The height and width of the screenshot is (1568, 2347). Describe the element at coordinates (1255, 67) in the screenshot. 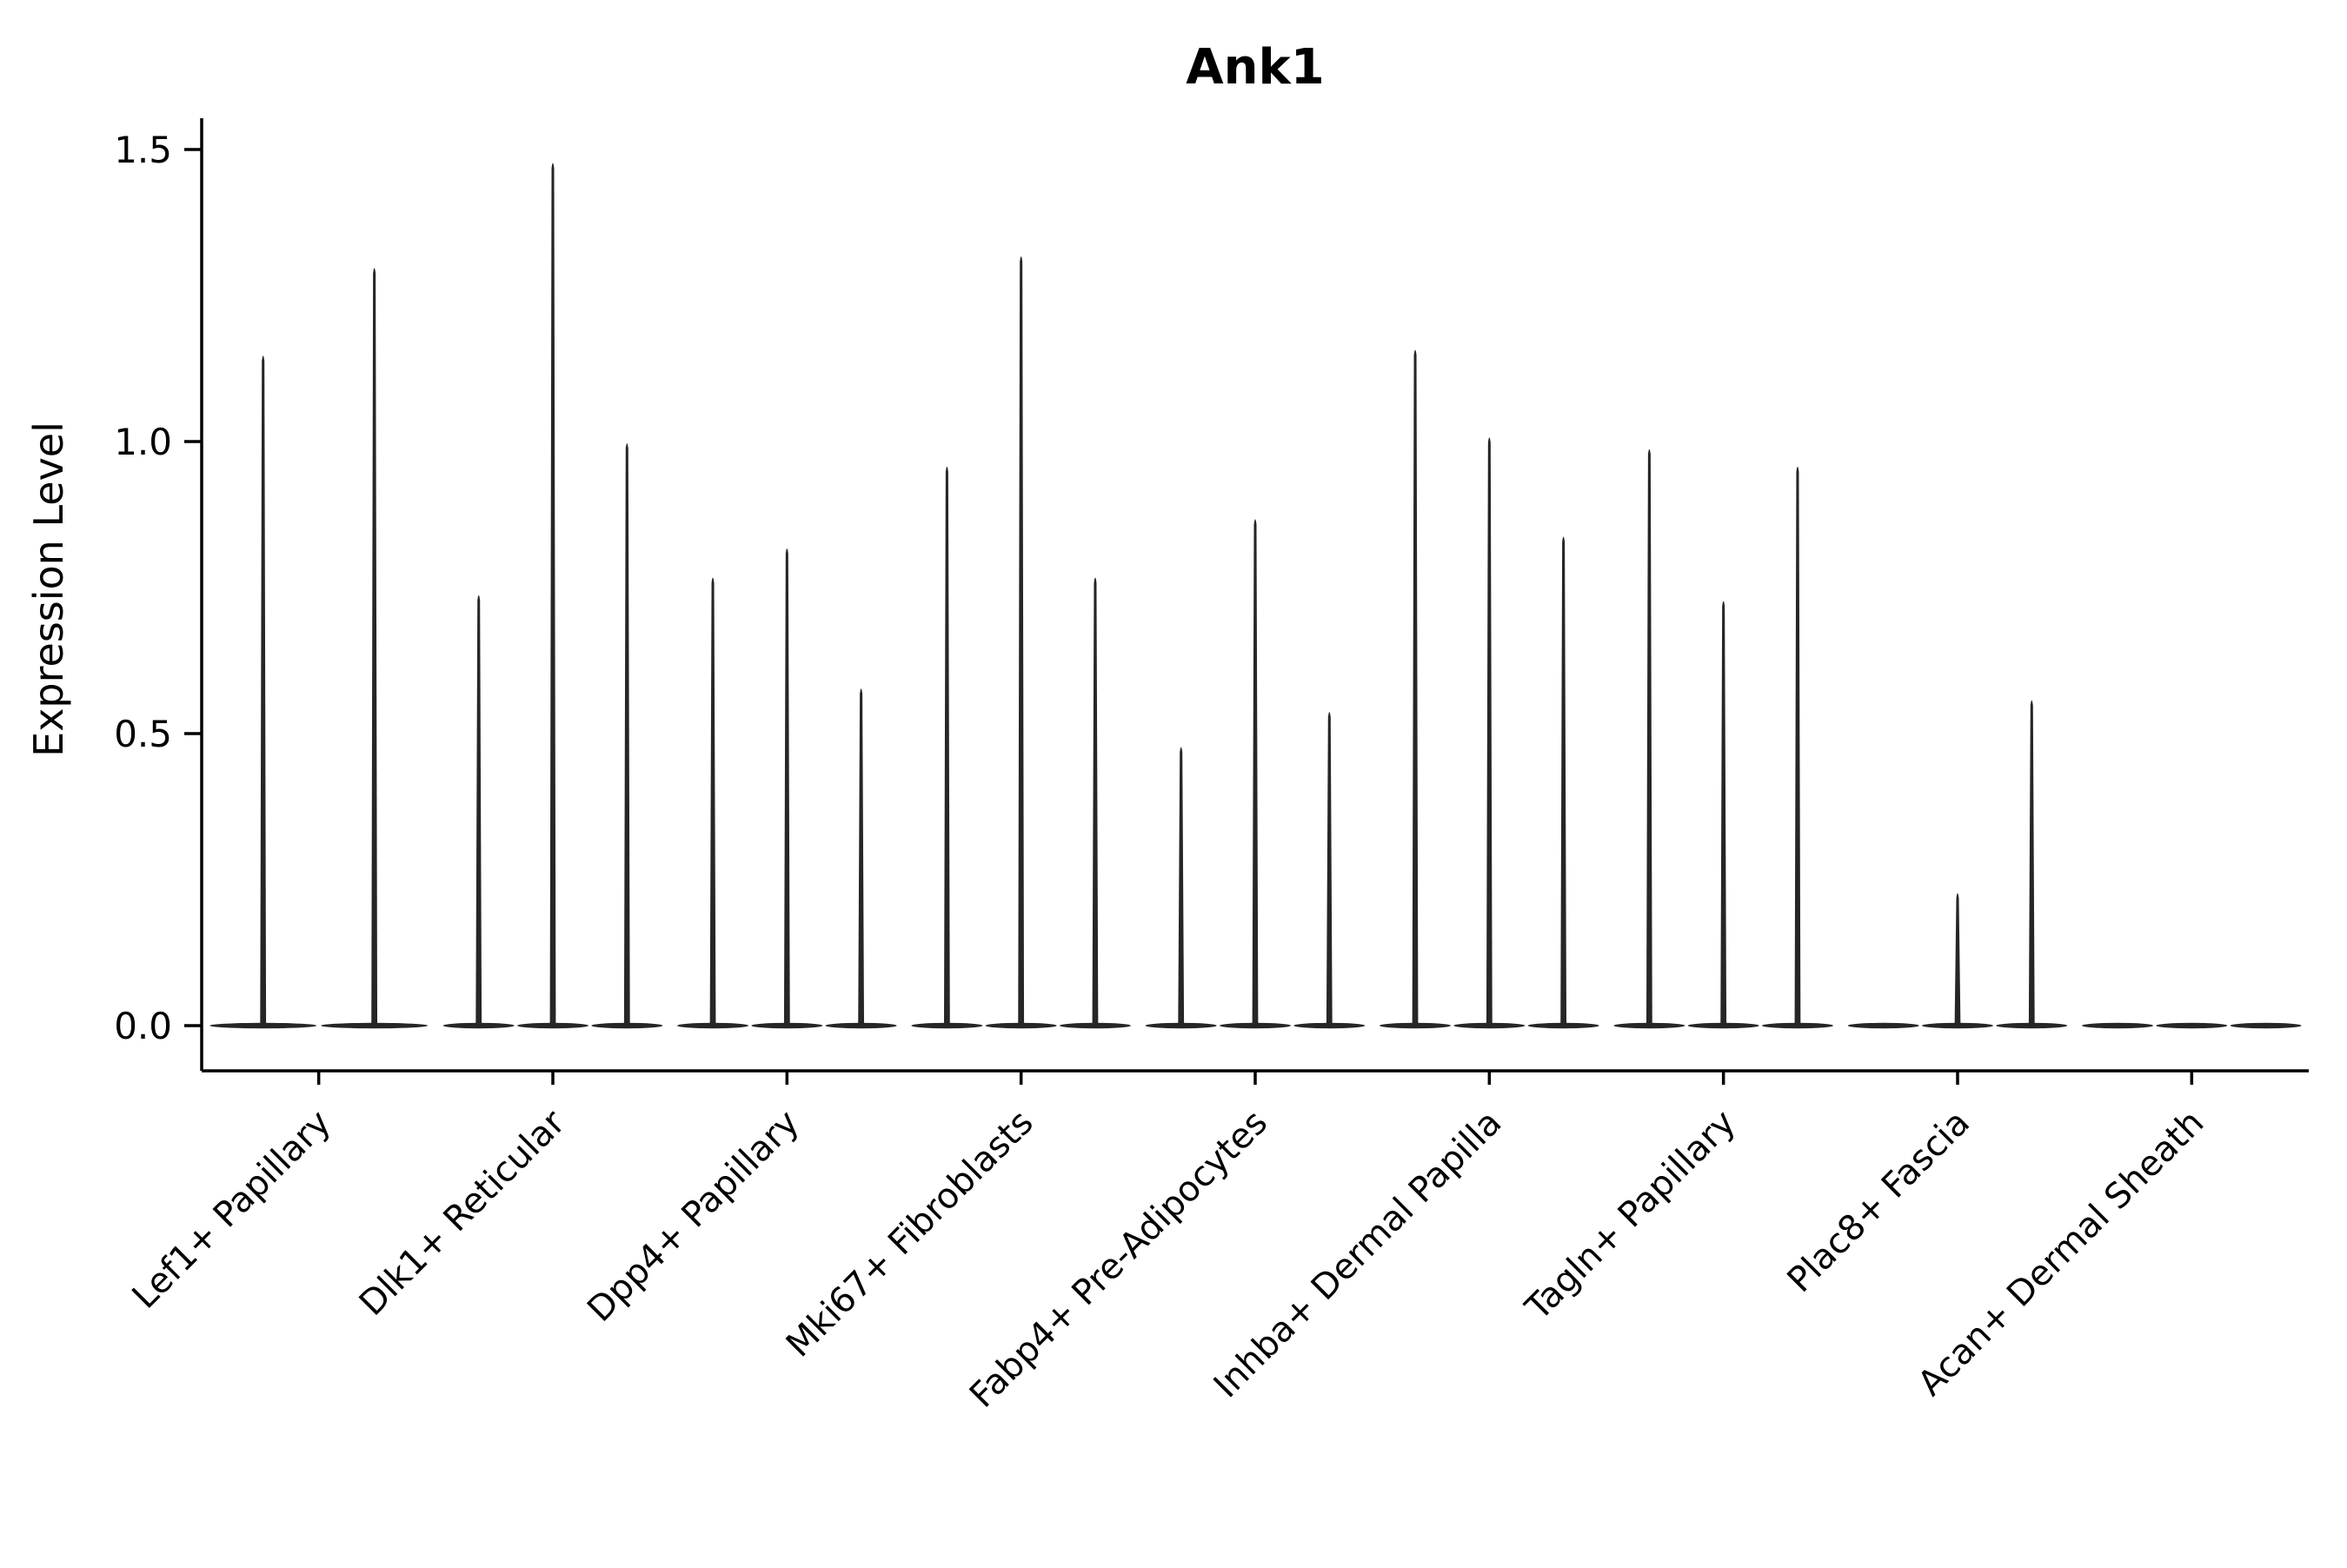

I see `chart-title: Ank1` at that location.